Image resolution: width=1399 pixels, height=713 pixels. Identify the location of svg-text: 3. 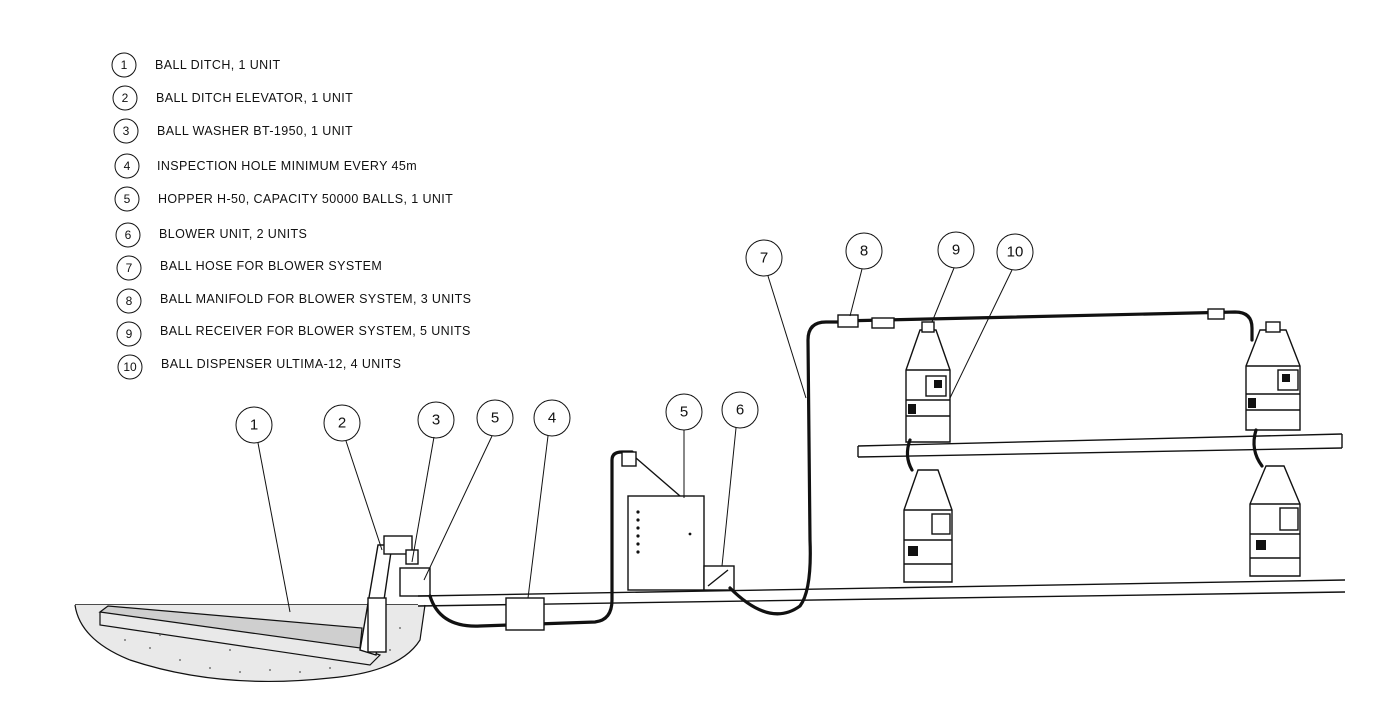
(436, 420).